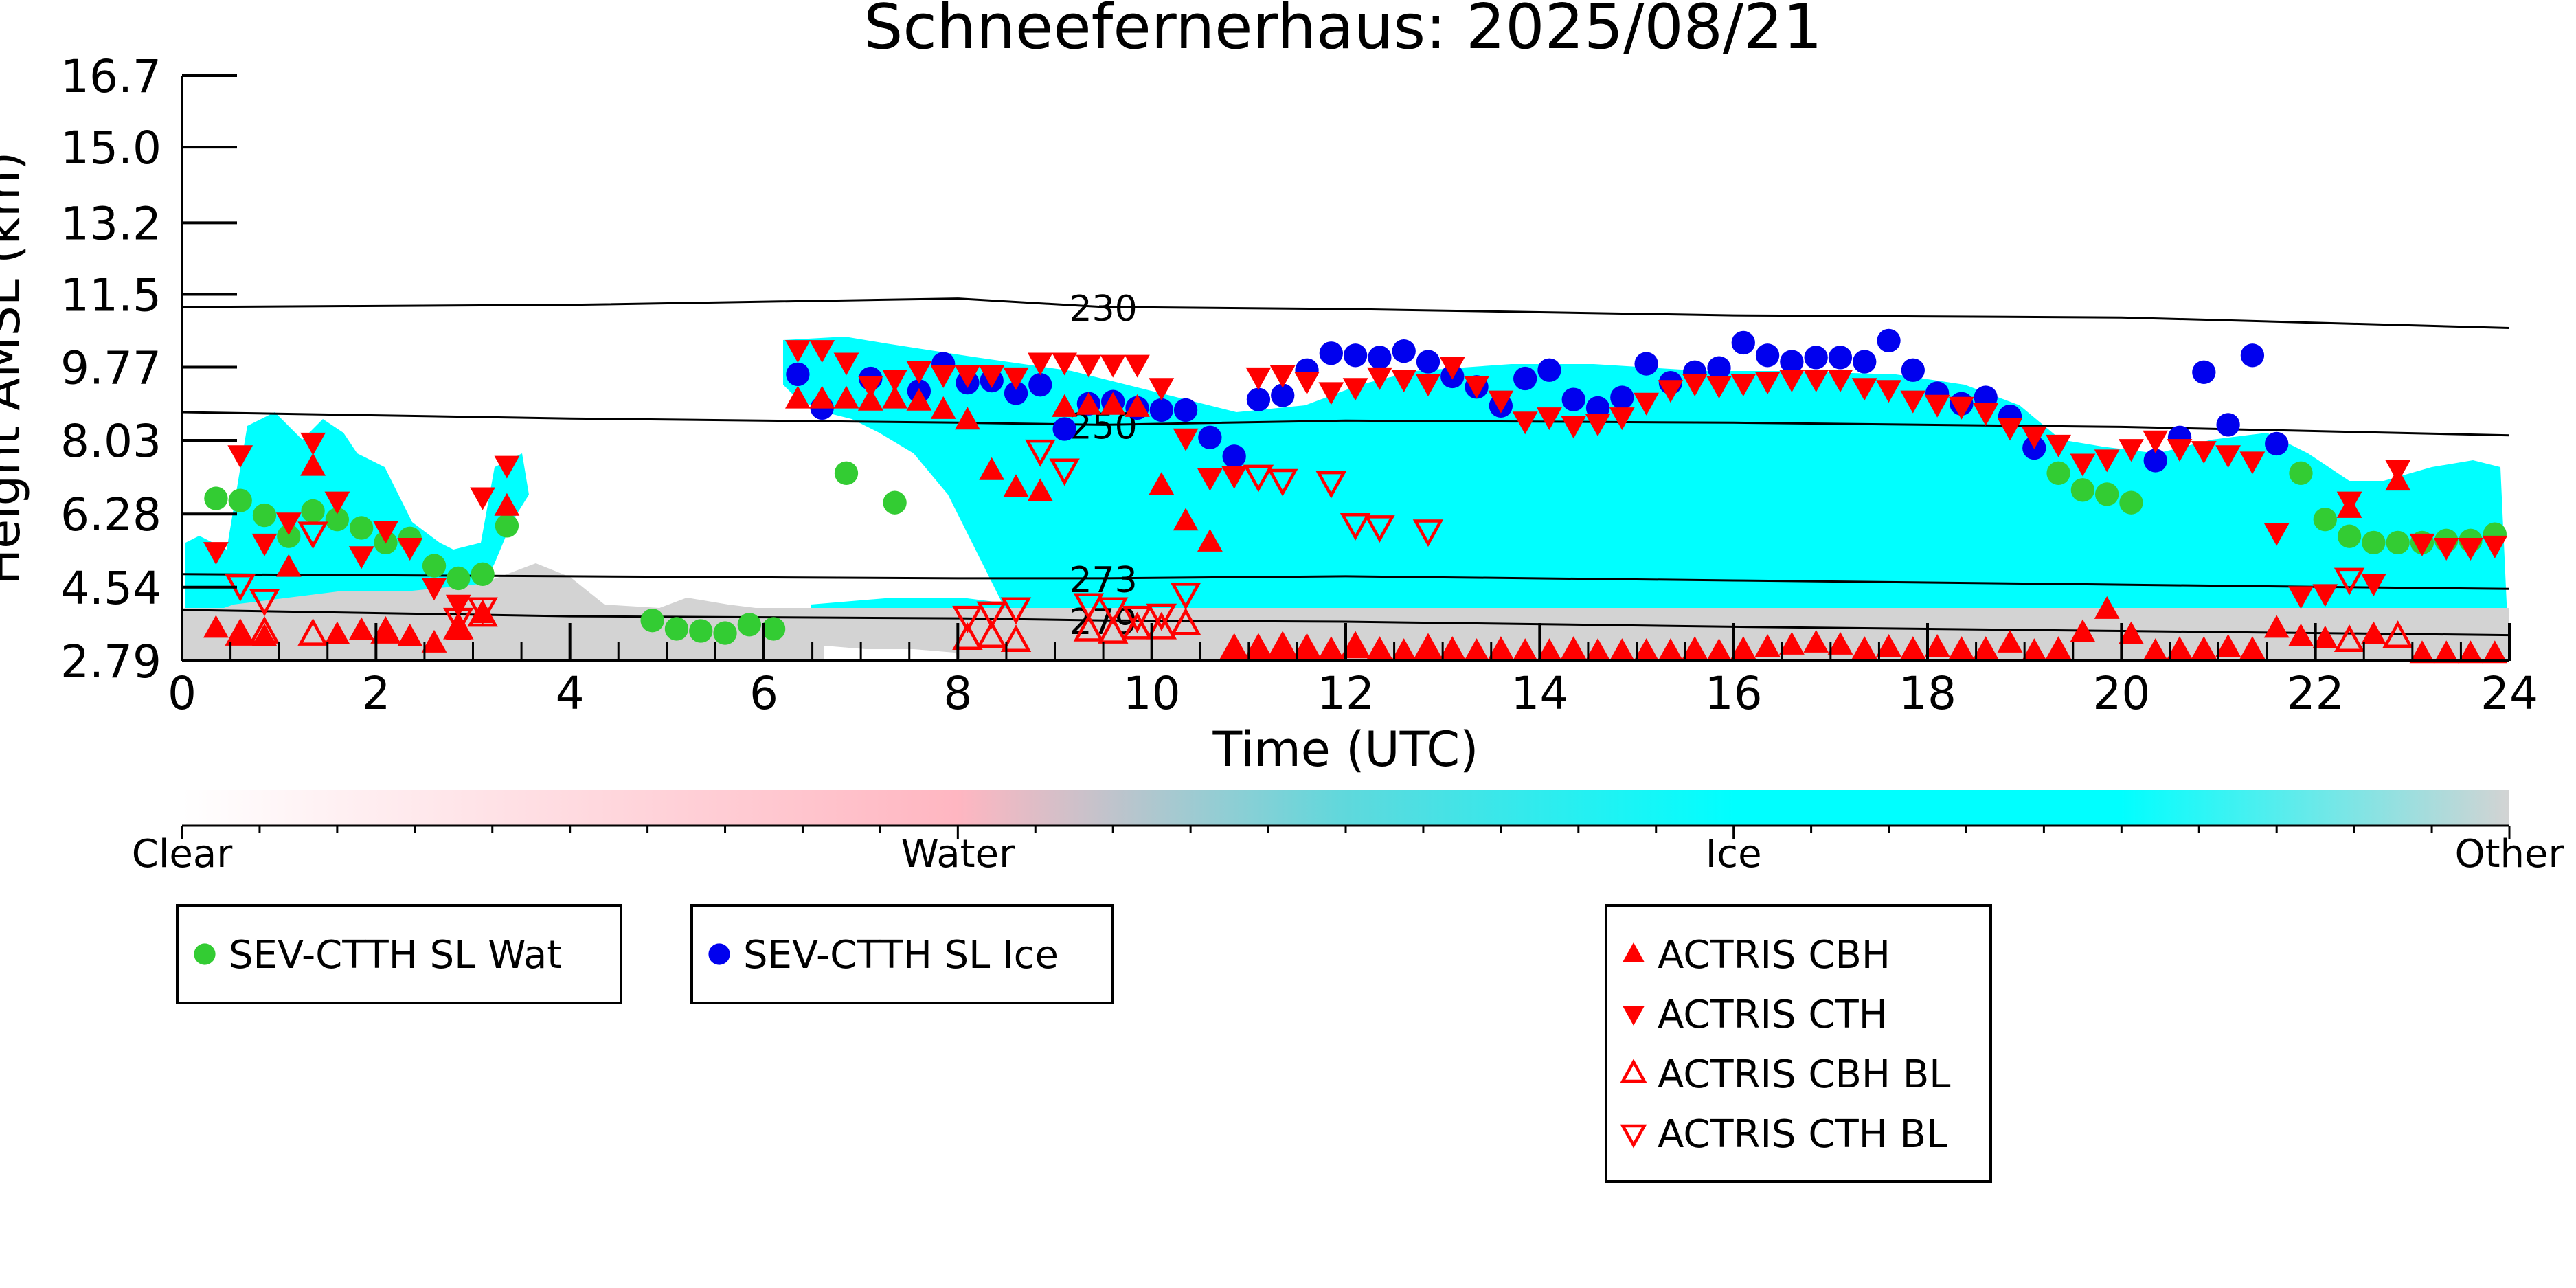  Describe the element at coordinates (570, 693) in the screenshot. I see `x-tick-label: 4` at that location.